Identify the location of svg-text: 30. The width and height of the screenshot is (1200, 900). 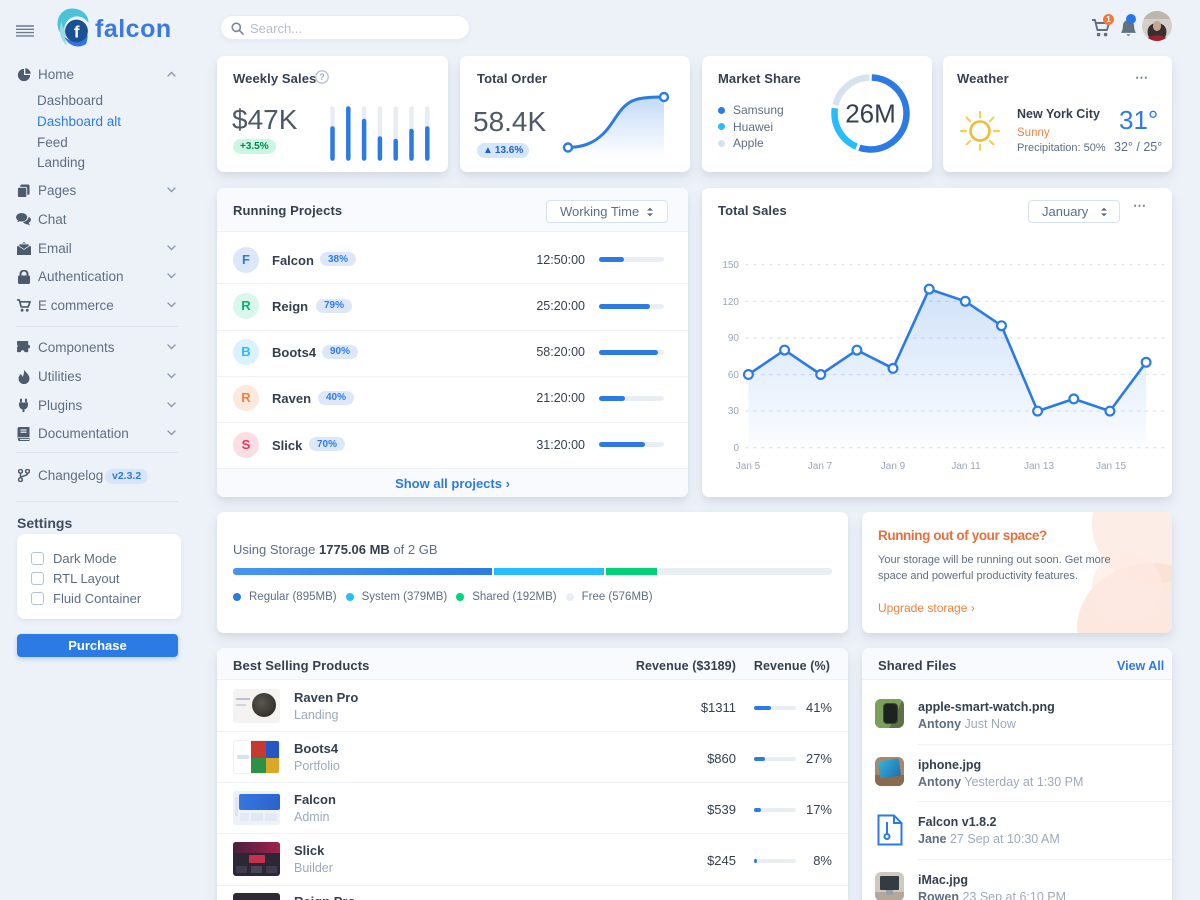
(734, 411).